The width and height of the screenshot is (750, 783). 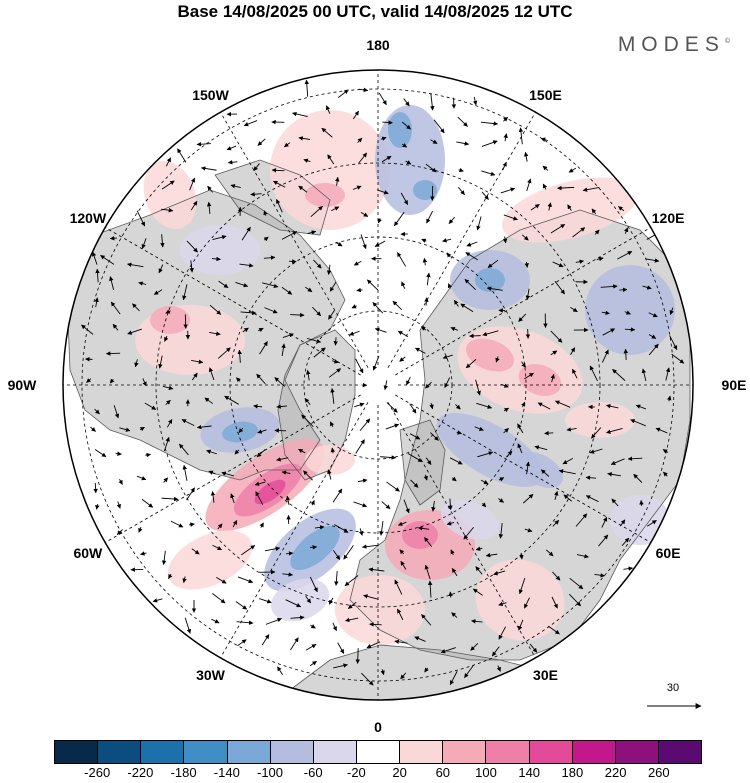 What do you see at coordinates (226, 772) in the screenshot?
I see `colorbar-tick-label: -140` at bounding box center [226, 772].